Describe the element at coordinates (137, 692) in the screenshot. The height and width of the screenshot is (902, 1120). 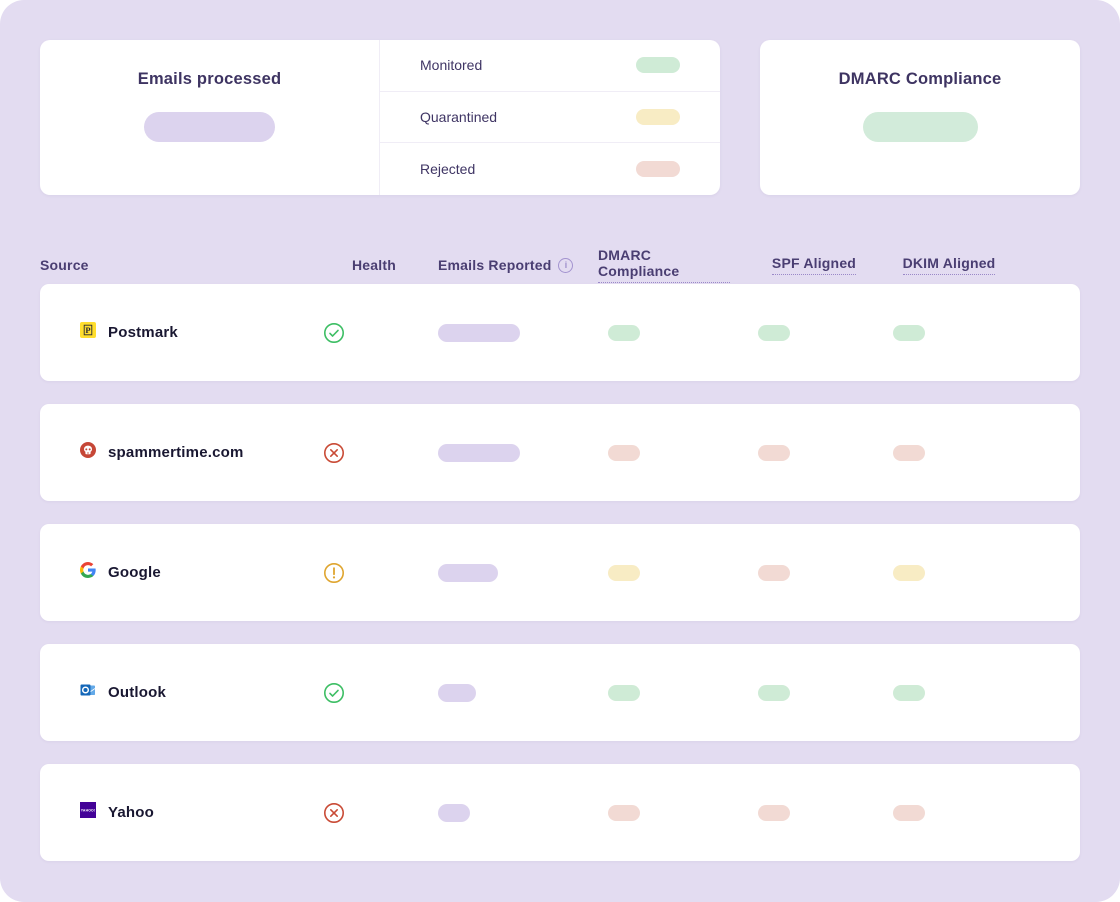
I see `source-name: Outlook` at that location.